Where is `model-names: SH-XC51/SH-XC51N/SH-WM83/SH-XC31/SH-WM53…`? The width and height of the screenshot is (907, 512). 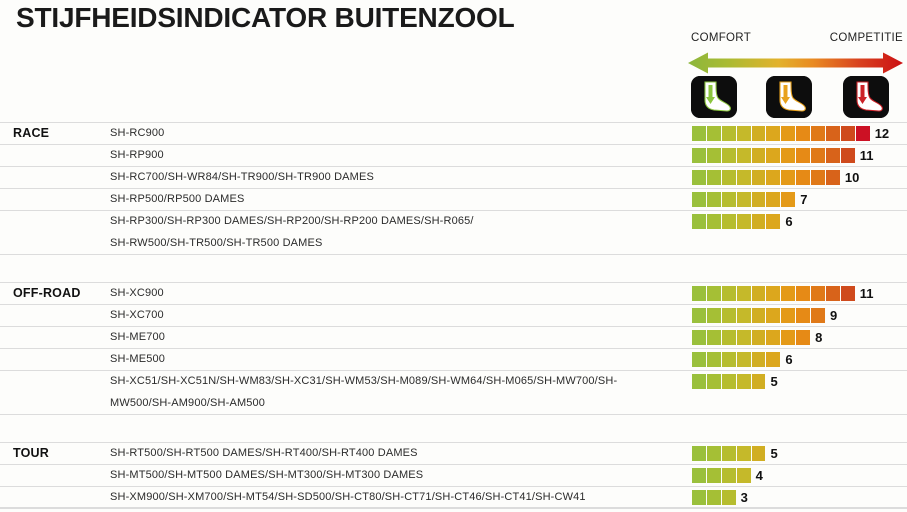 model-names: SH-XC51/SH-XC51N/SH-WM83/SH-XC31/SH-WM53… is located at coordinates (364, 381).